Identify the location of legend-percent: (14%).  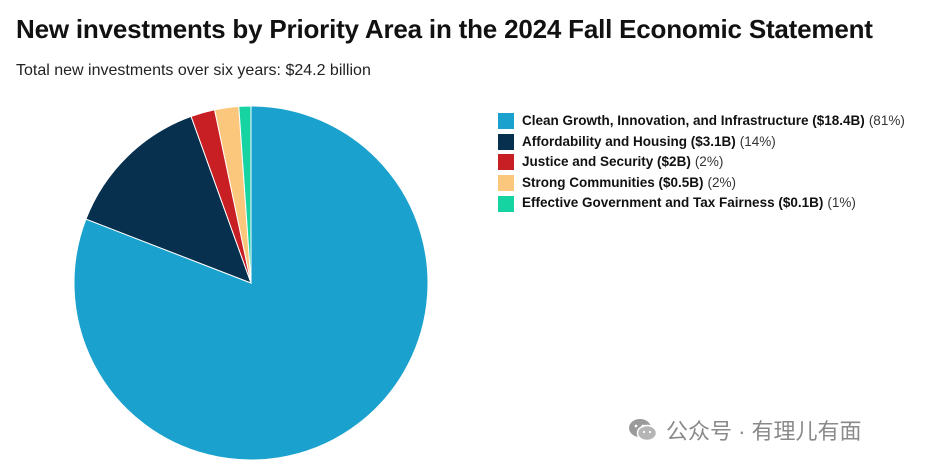
(757, 141).